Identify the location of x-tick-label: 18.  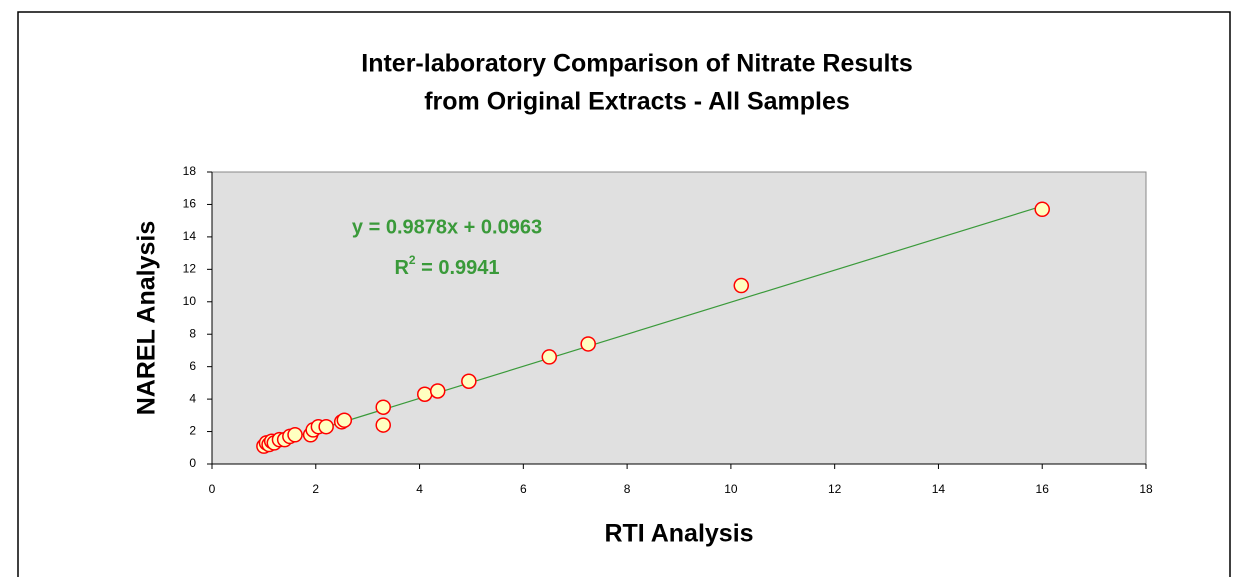
(1146, 489).